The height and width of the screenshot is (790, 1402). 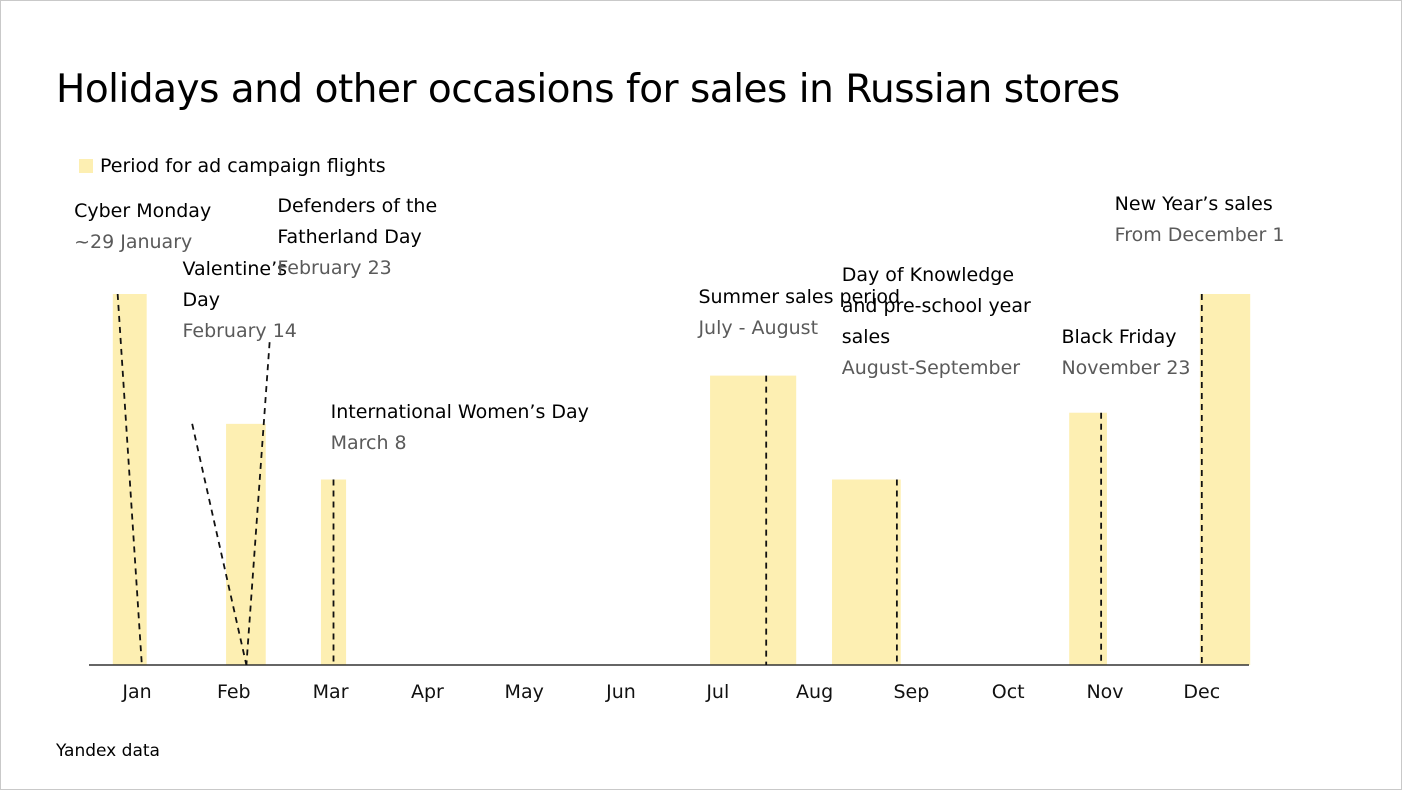 What do you see at coordinates (143, 211) in the screenshot?
I see `event-name: Cyber Monday` at bounding box center [143, 211].